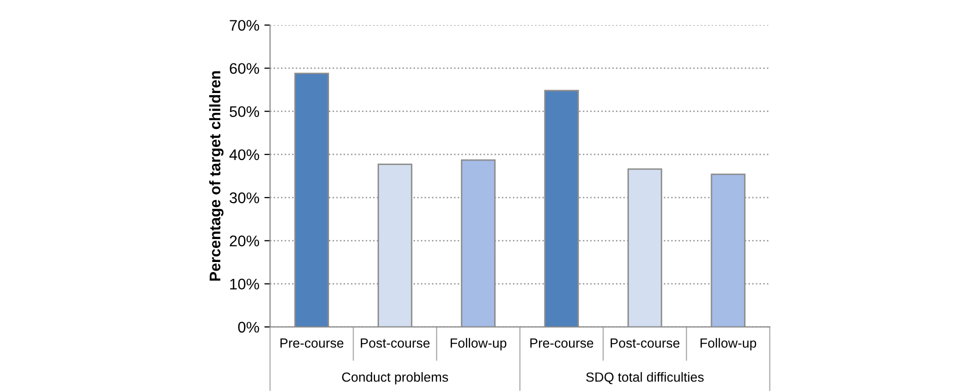 The image size is (961, 392). Describe the element at coordinates (249, 327) in the screenshot. I see `y-tick-label: 0%` at that location.